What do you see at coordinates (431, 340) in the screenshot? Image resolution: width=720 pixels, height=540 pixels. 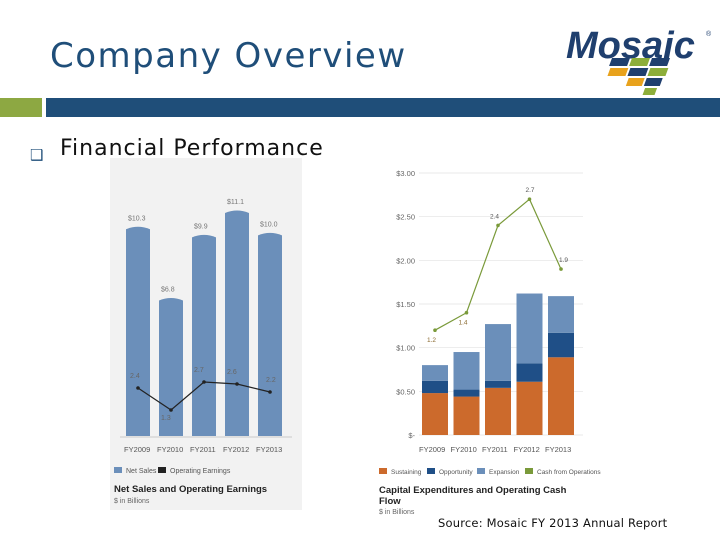 I see `cash-from-operations-value-label: 1.2` at bounding box center [431, 340].